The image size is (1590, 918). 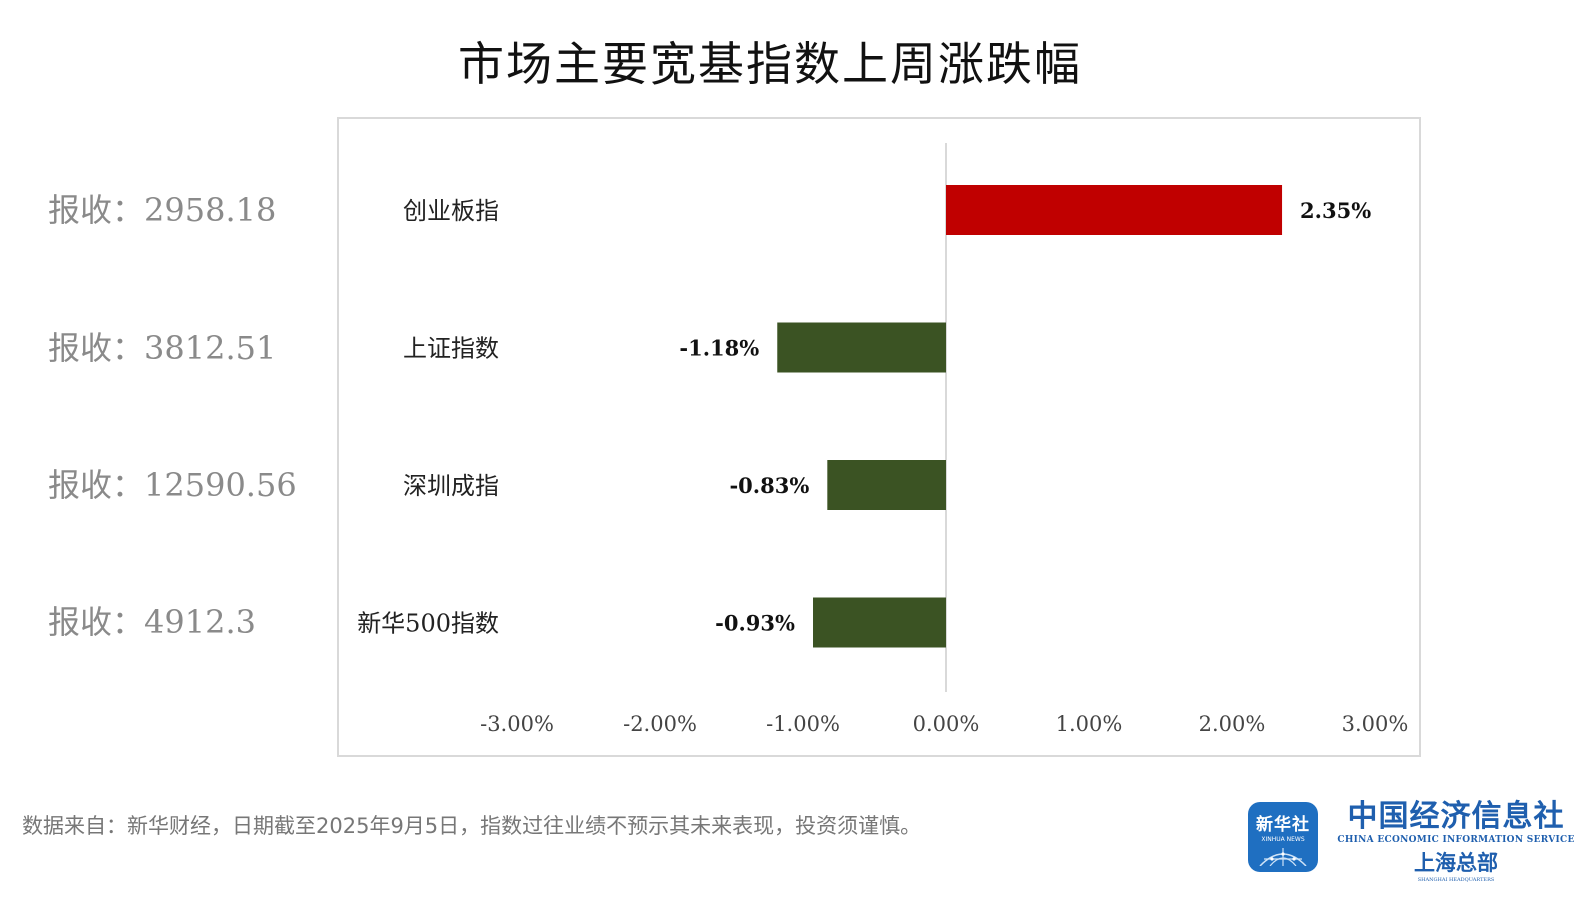 What do you see at coordinates (451, 486) in the screenshot?
I see `category-label-2: 深圳成指` at bounding box center [451, 486].